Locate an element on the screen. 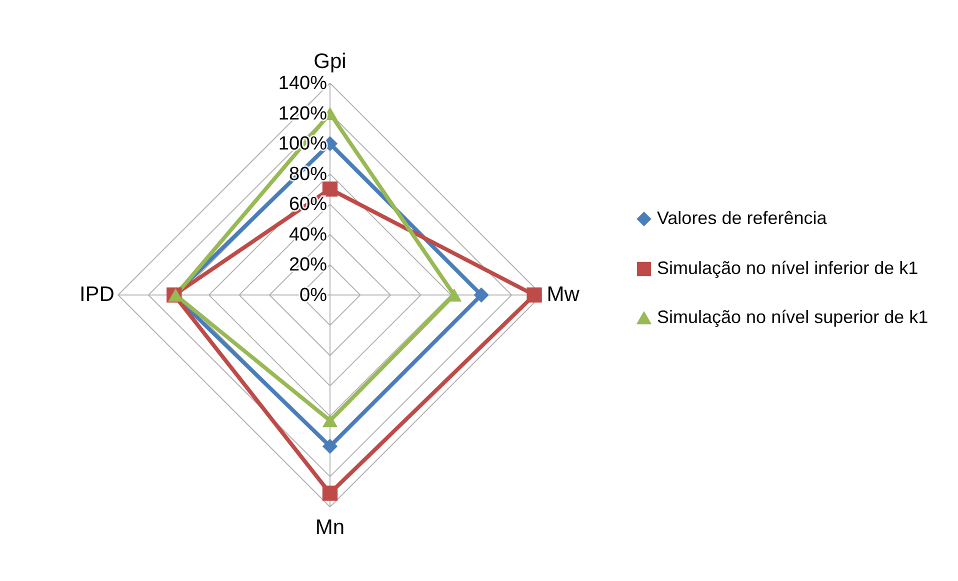 Image resolution: width=958 pixels, height=581 pixels. legend-label: Simulação no nível superior de k1 is located at coordinates (792, 317).